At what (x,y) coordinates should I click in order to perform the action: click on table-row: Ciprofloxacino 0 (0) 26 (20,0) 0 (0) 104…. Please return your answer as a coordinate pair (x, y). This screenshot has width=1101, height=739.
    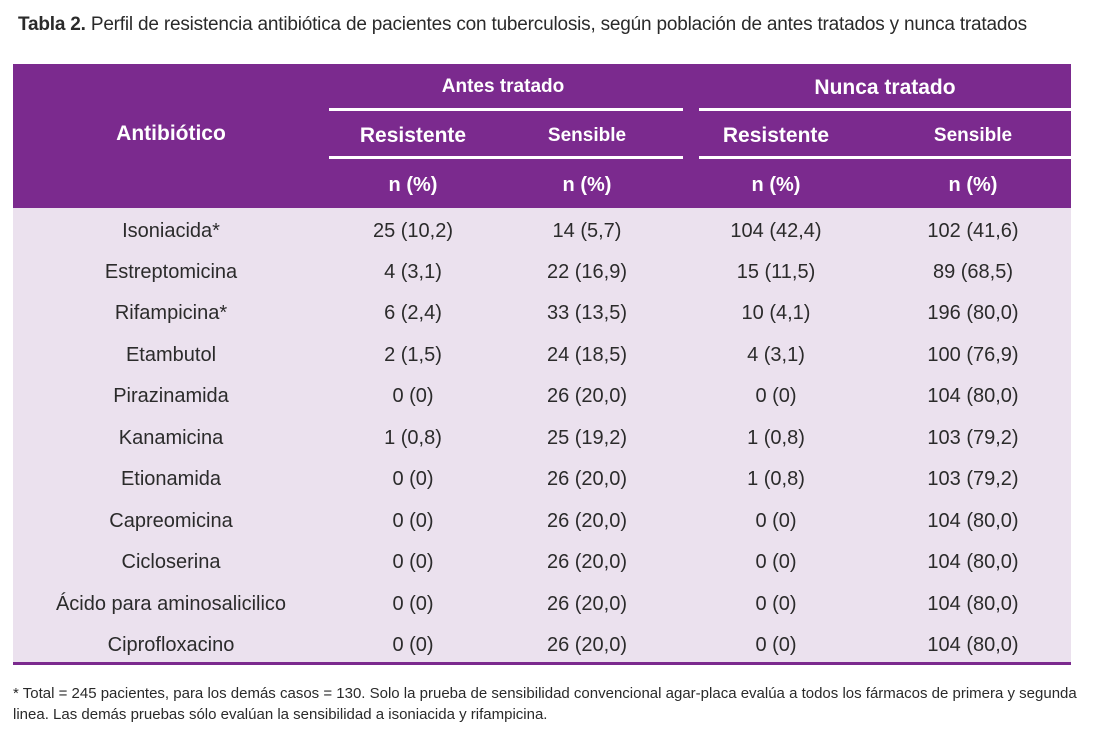
    Looking at the image, I should click on (542, 645).